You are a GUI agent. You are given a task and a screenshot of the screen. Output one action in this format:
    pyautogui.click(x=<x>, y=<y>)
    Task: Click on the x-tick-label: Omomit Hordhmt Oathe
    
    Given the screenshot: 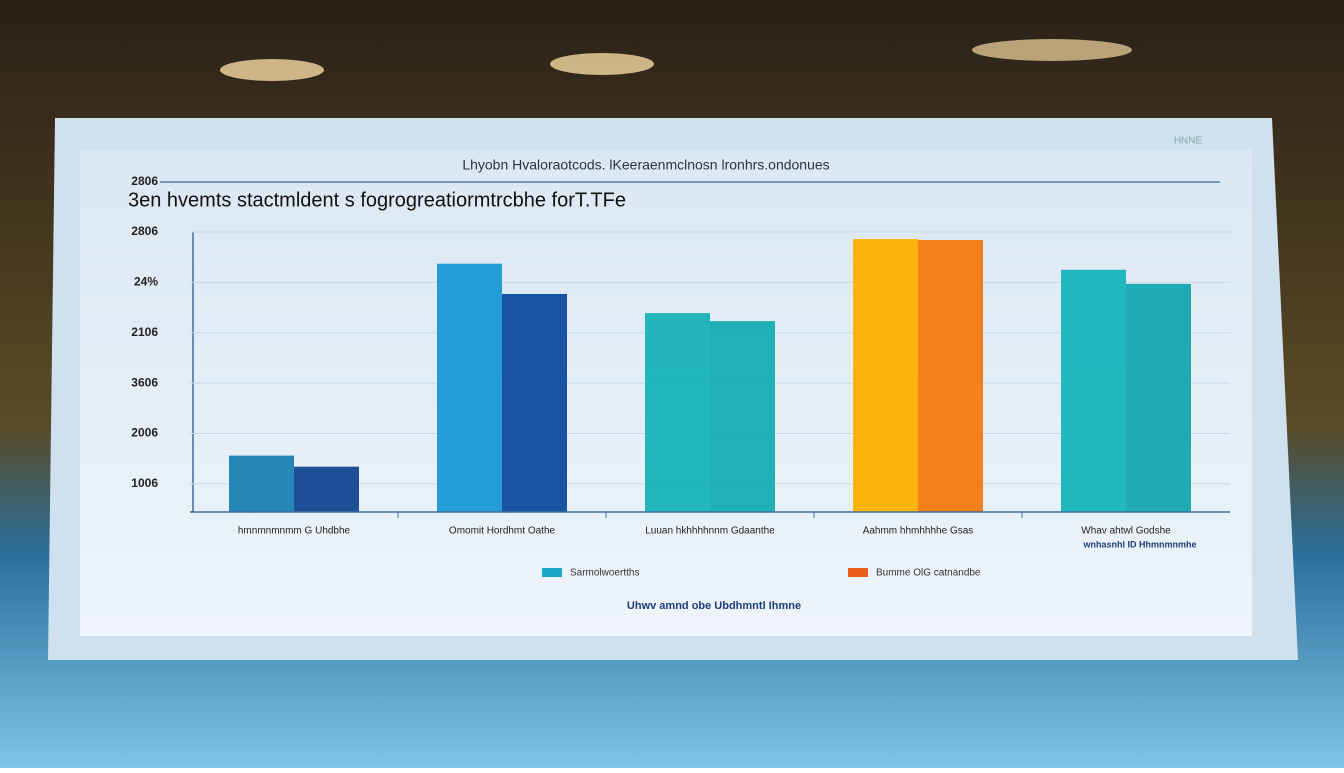 What is the action you would take?
    pyautogui.click(x=502, y=531)
    